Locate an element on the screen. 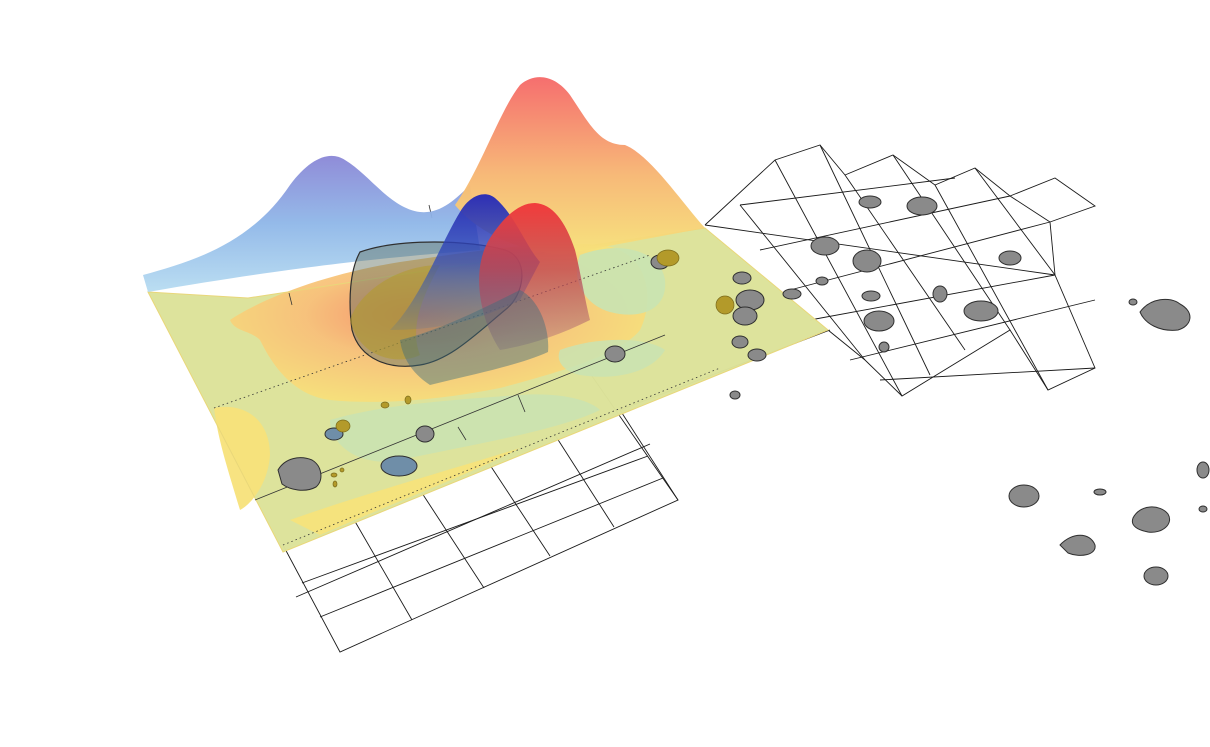 This screenshot has width=1210, height=747. olive-blobs is located at coordinates (532, 368).